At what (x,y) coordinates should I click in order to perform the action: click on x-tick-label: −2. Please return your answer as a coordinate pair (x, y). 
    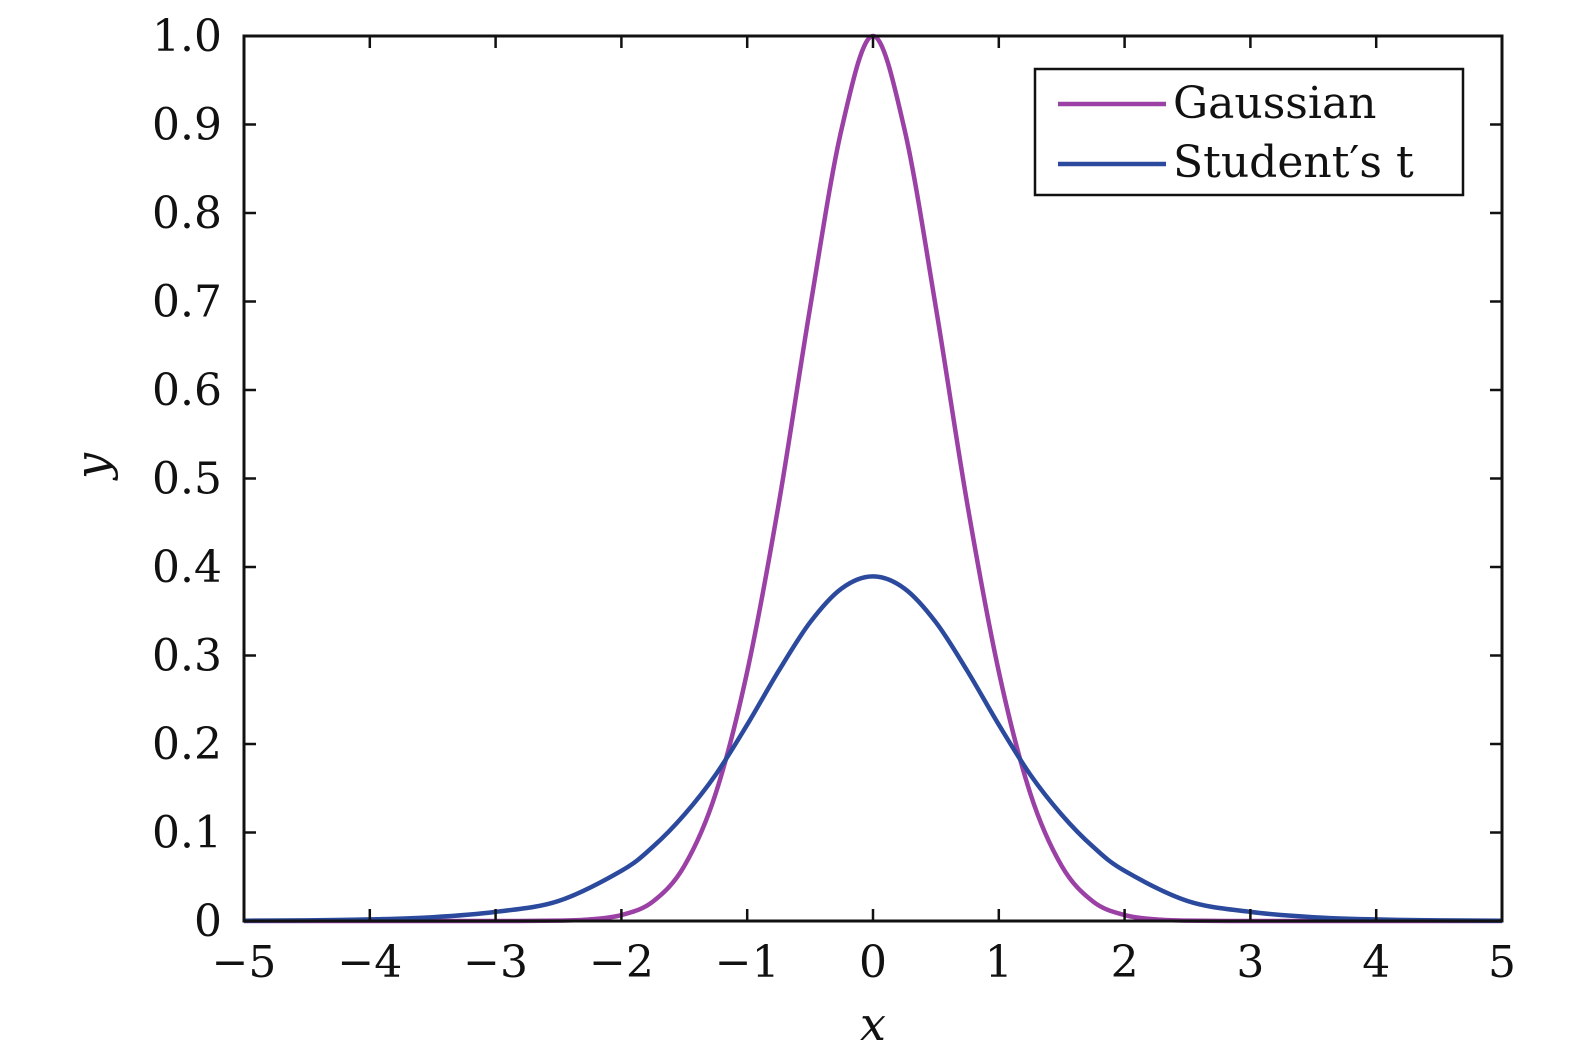
    Looking at the image, I should click on (621, 962).